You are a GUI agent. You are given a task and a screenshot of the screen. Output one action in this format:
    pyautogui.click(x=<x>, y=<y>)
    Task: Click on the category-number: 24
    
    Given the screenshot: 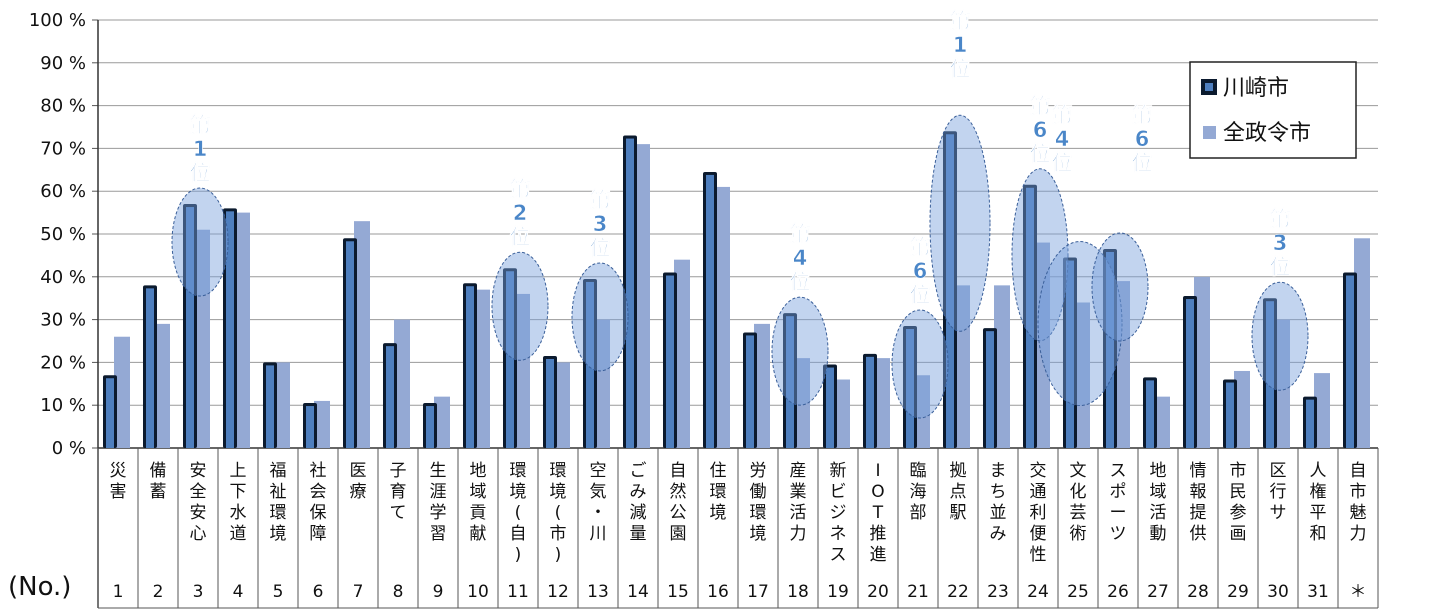 What is the action you would take?
    pyautogui.click(x=1038, y=592)
    